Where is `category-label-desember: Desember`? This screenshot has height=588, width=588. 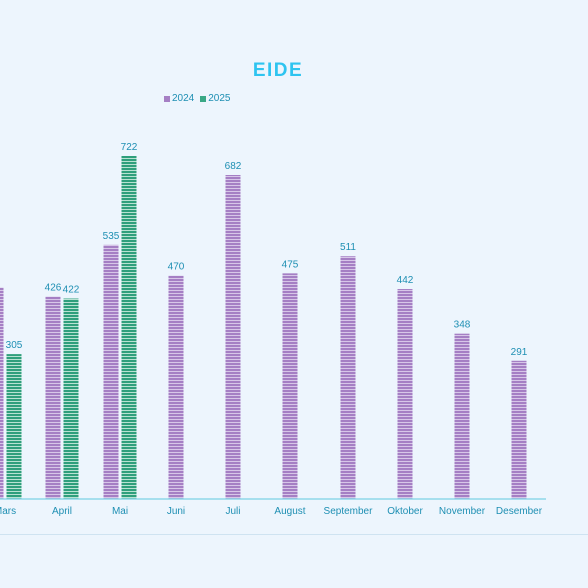 category-label-desember: Desember is located at coordinates (519, 511).